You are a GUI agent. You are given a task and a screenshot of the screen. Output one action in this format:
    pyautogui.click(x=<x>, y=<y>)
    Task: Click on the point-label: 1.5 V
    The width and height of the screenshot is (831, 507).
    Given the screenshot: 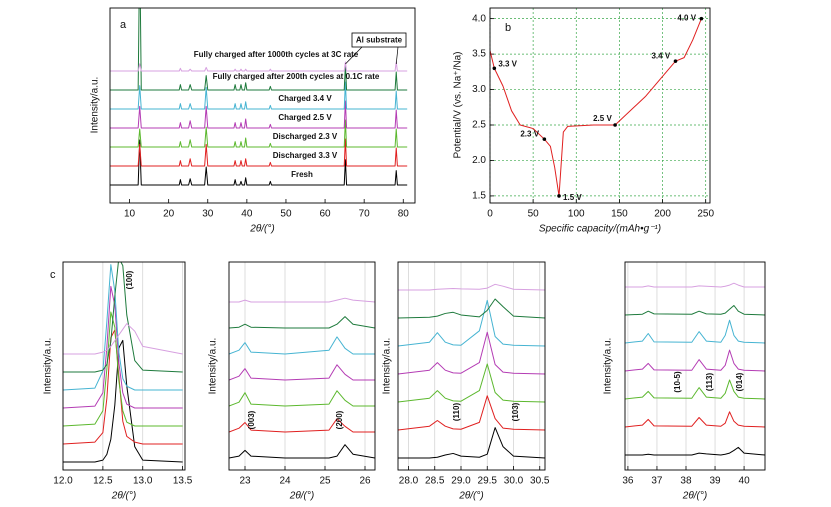 What is the action you would take?
    pyautogui.click(x=572, y=197)
    